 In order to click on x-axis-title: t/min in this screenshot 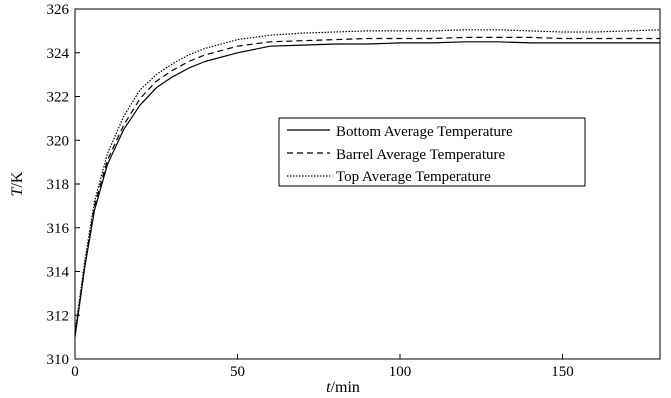, I will do `click(343, 387)`.